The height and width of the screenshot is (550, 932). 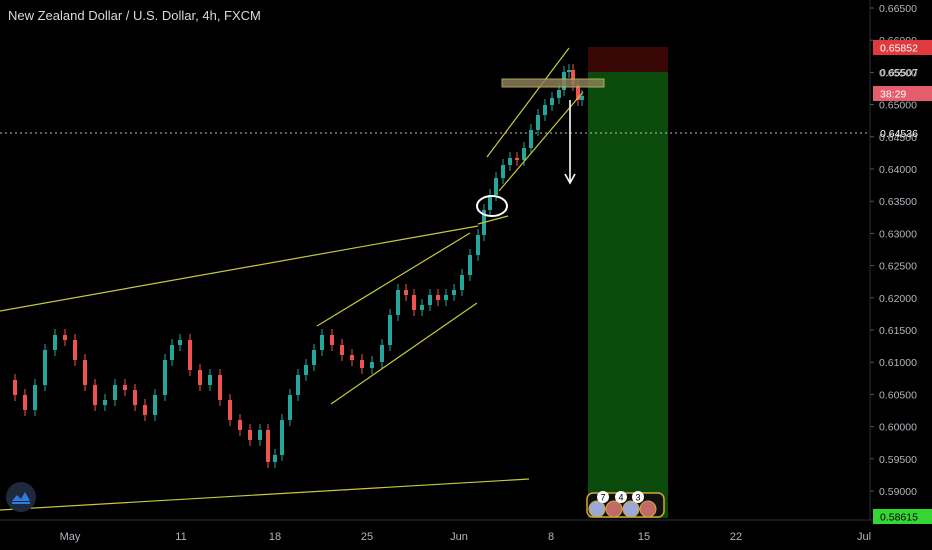 What do you see at coordinates (393, 279) in the screenshot?
I see `channel-mid-upper` at bounding box center [393, 279].